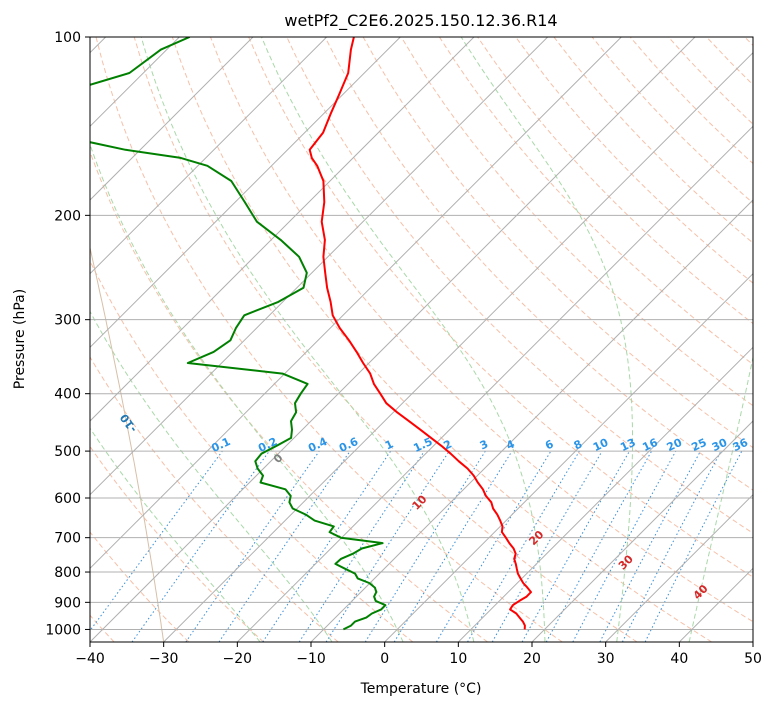 The height and width of the screenshot is (708, 775). I want to click on reference-arc-line, so click(127, 443).